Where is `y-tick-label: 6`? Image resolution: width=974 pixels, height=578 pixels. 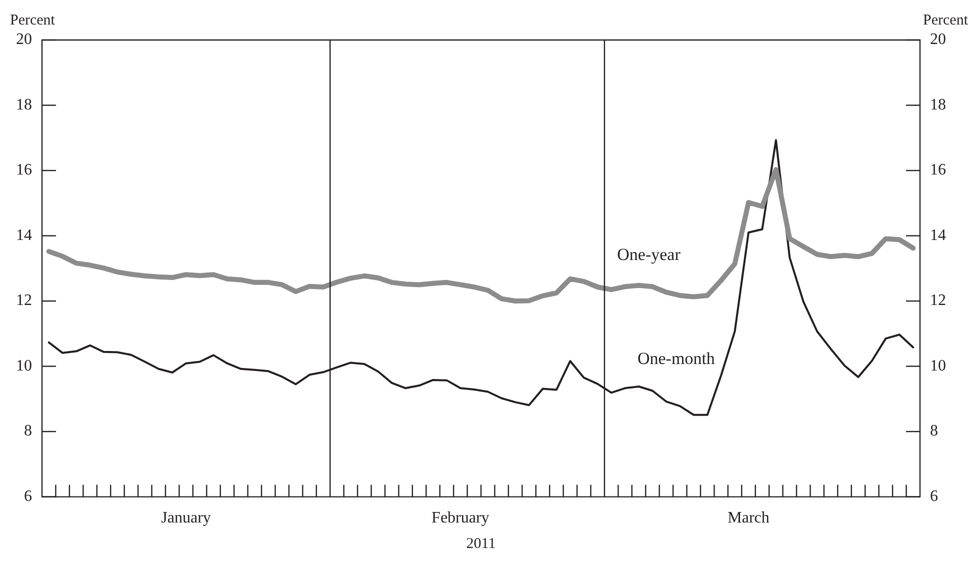
y-tick-label: 6 is located at coordinates (28, 497).